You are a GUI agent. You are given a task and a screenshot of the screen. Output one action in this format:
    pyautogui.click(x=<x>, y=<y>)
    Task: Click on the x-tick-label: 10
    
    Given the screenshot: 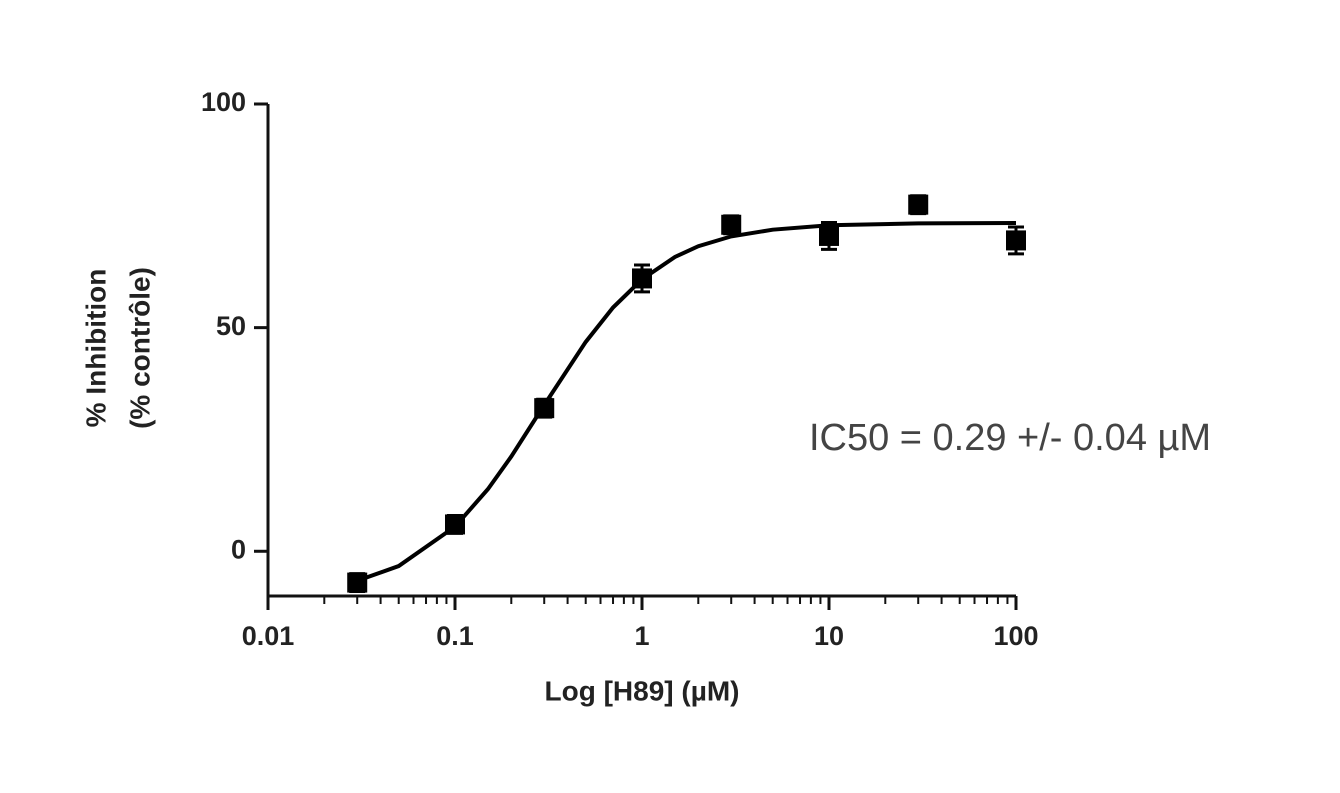 What is the action you would take?
    pyautogui.click(x=829, y=636)
    